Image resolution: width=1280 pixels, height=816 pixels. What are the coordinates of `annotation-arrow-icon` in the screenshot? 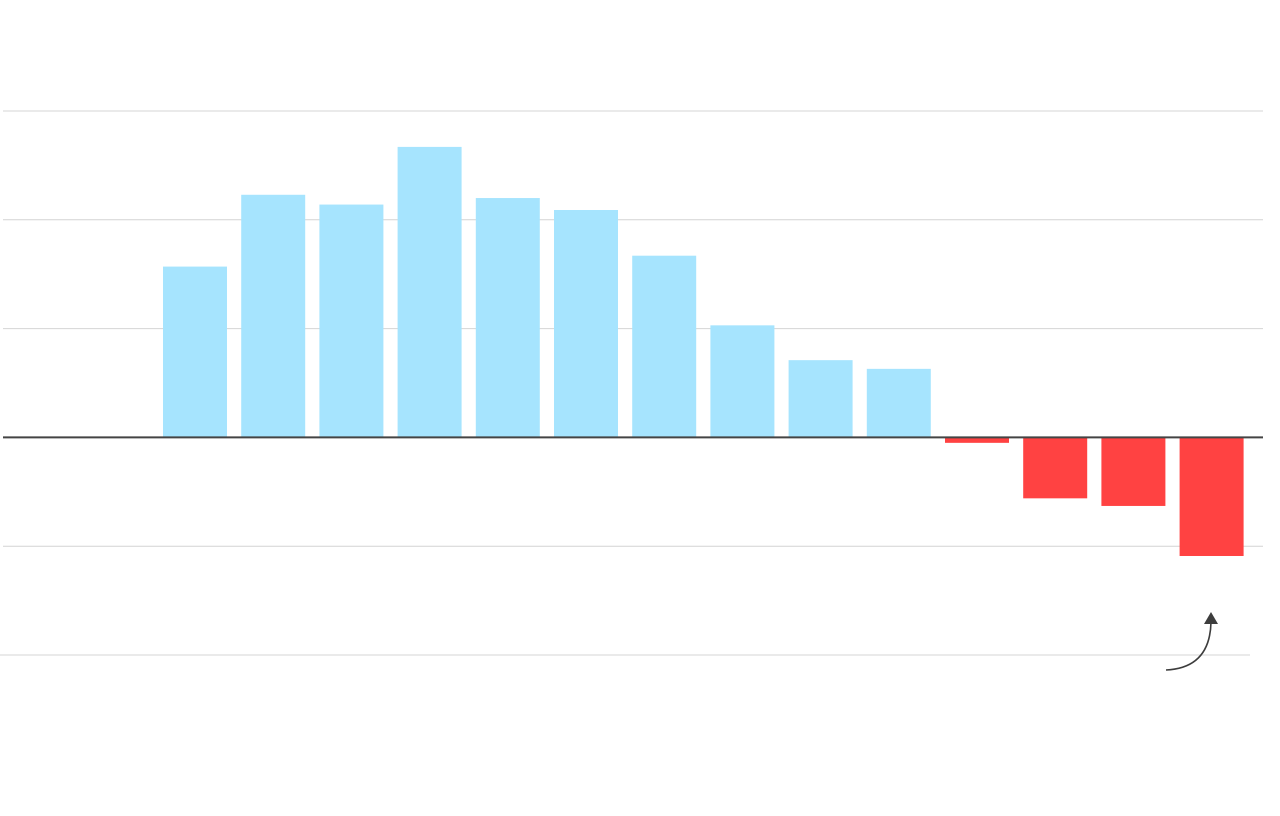 It's located at (1191, 641).